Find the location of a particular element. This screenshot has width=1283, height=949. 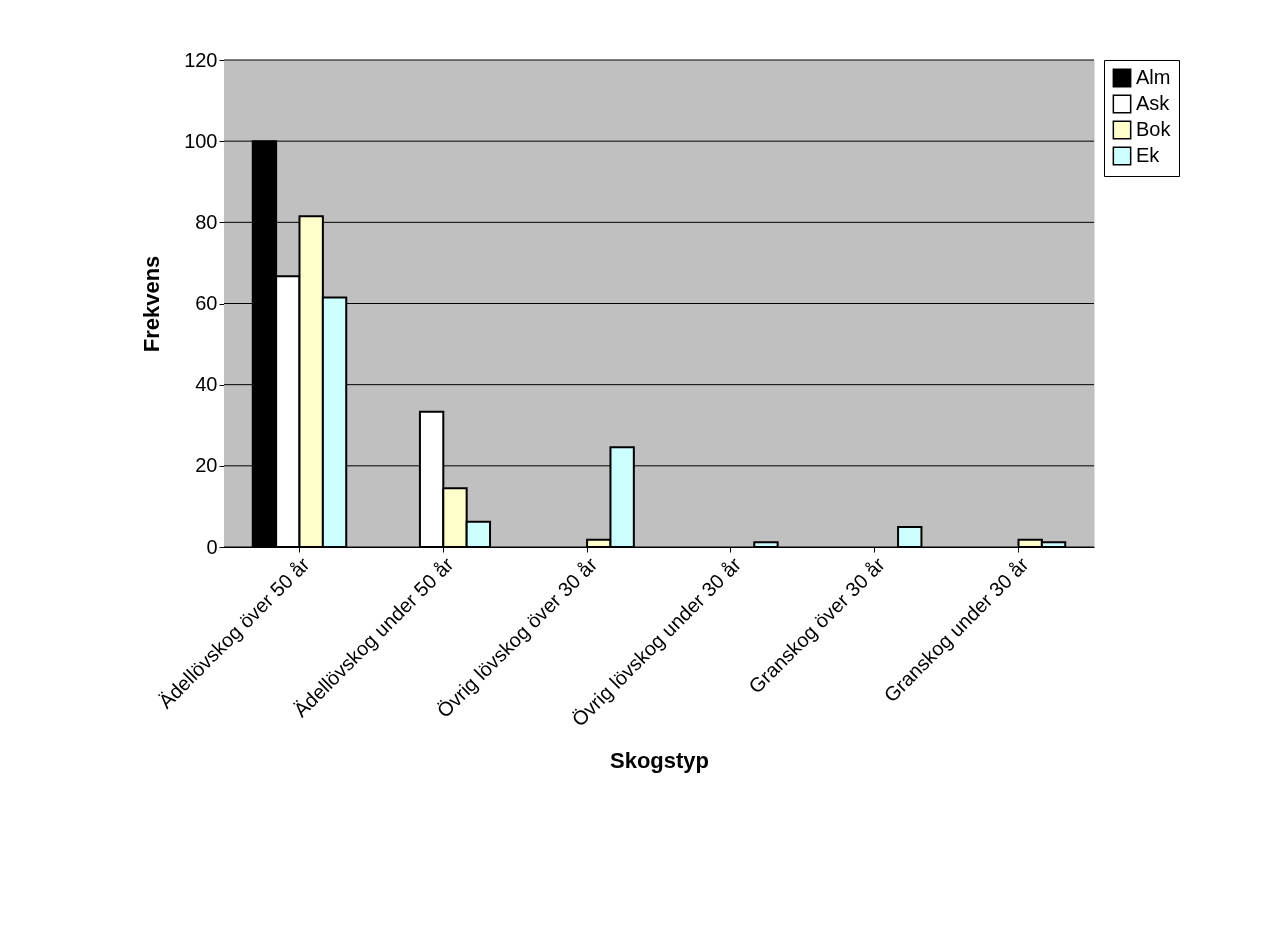

x-axis-title: Skogstyp is located at coordinates (659, 760).